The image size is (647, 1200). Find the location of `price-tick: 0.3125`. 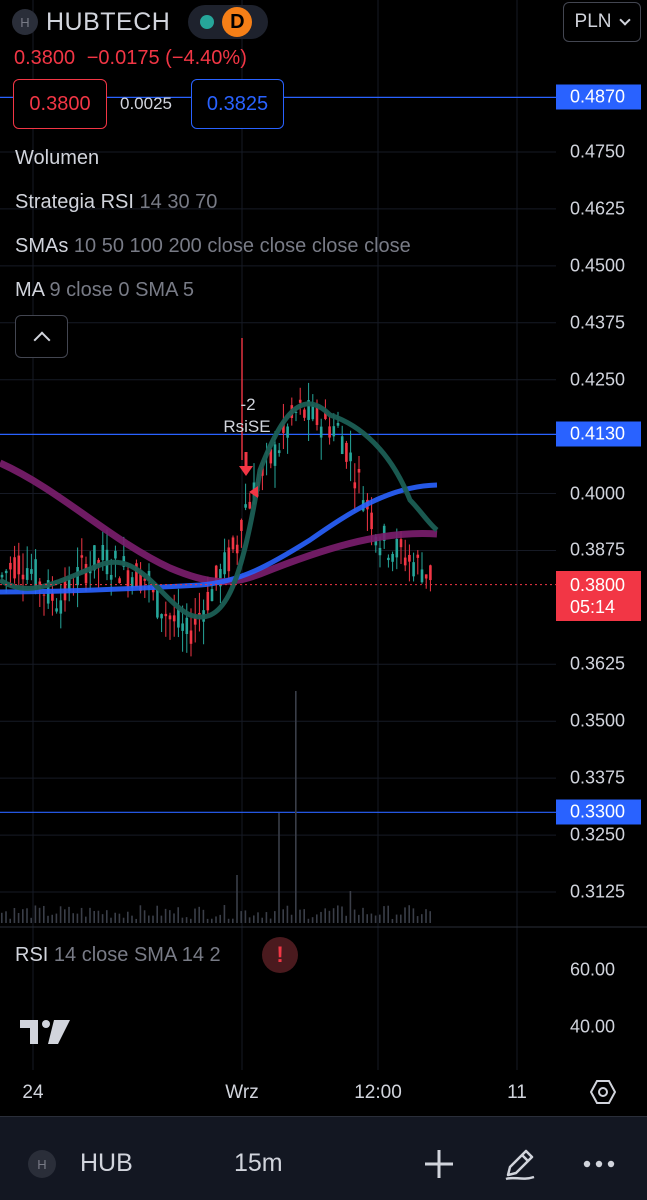

price-tick: 0.3125 is located at coordinates (598, 891).